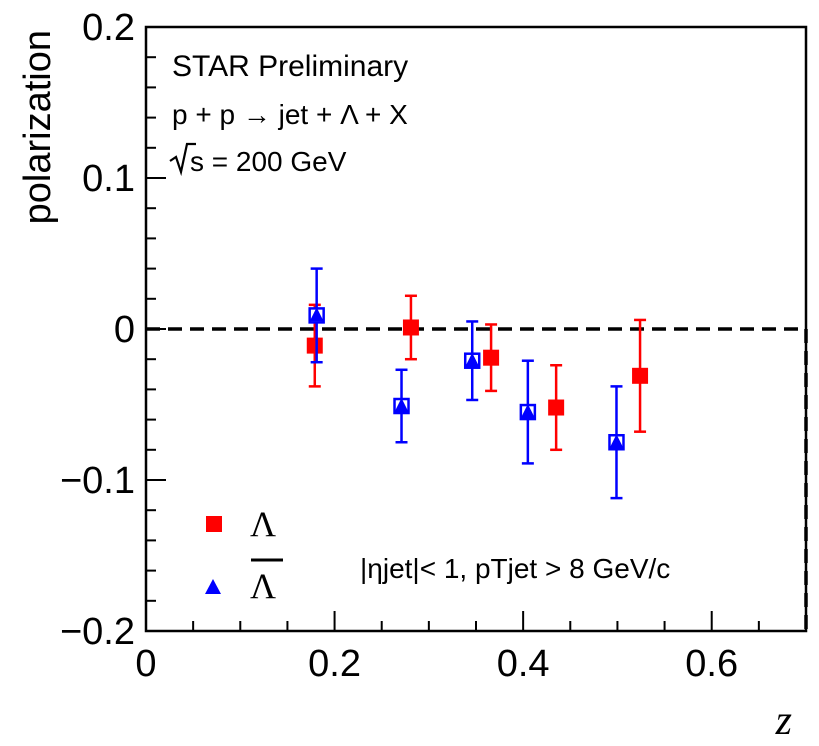  I want to click on y-tick-label: 0, so click(124, 330).